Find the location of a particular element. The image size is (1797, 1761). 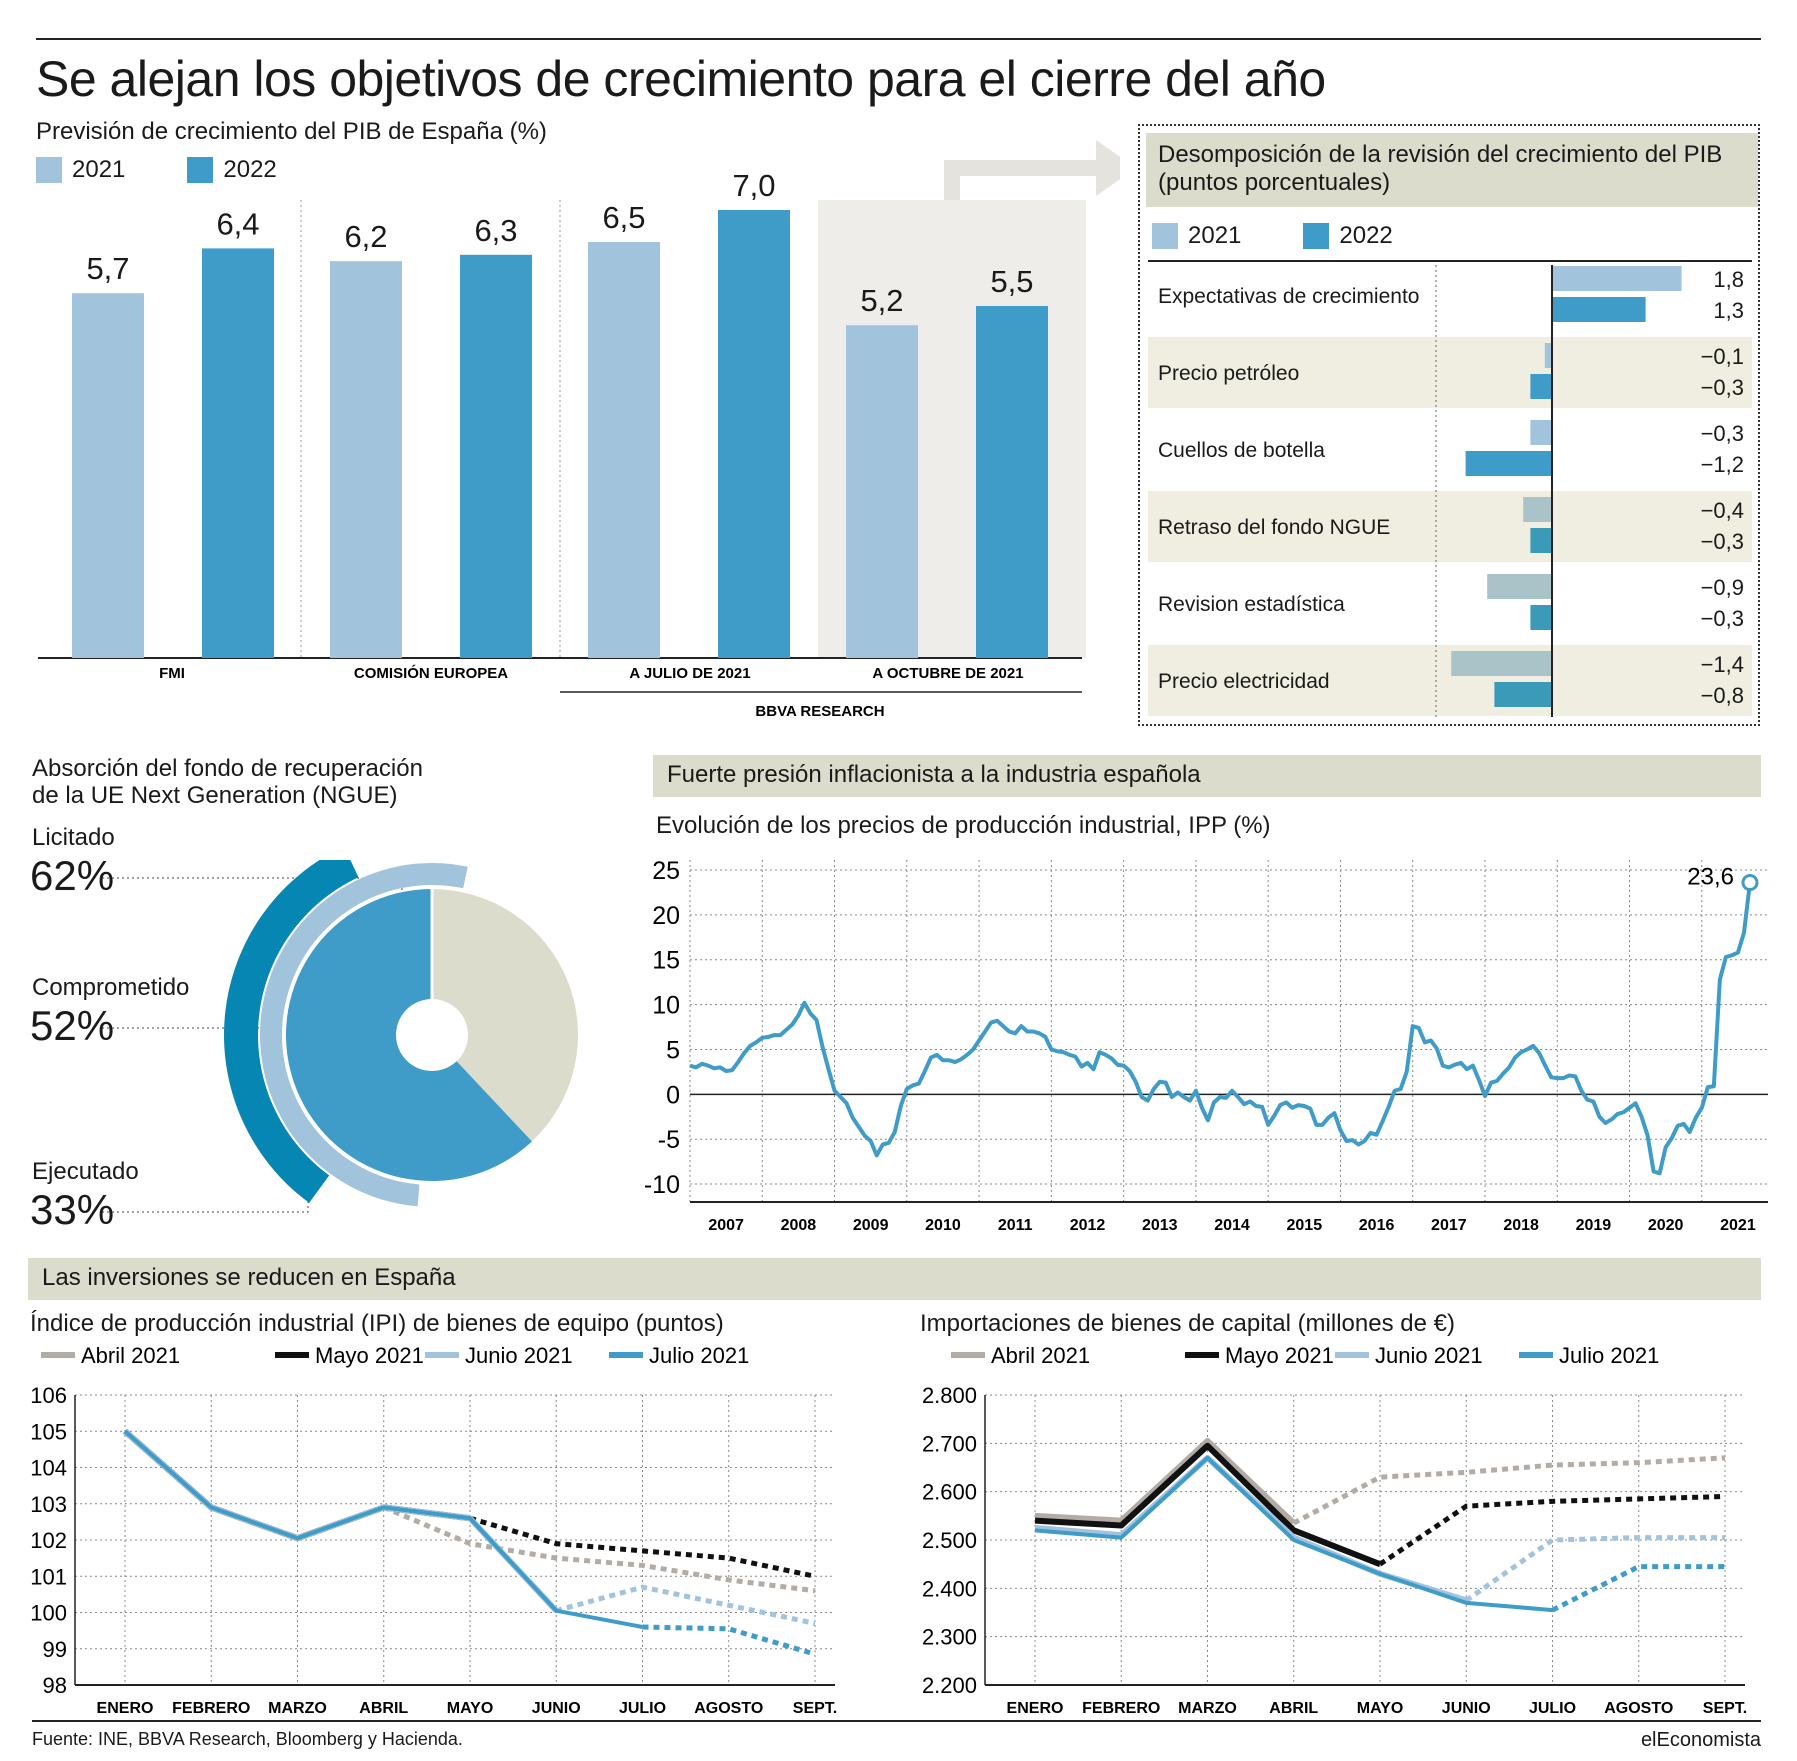

decomp-legend-swatch-2021 is located at coordinates (1165, 236).